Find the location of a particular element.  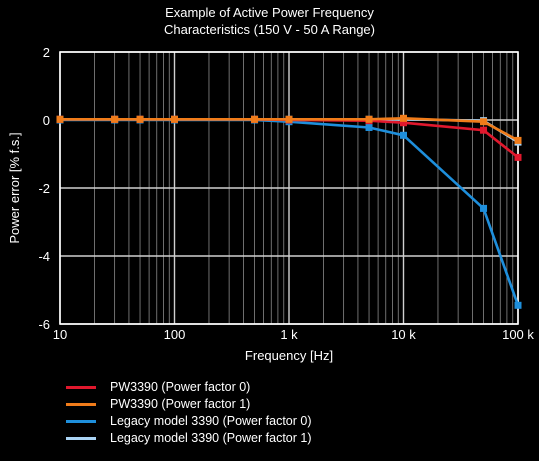

x-axis-label: Frequency [Hz] is located at coordinates (289, 355).